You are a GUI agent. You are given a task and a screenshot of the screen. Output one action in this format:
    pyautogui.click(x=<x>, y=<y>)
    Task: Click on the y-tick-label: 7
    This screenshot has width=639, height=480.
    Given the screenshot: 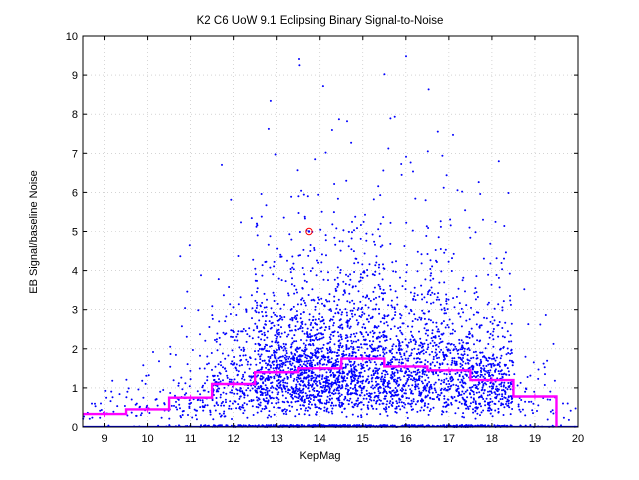 What is the action you would take?
    pyautogui.click(x=75, y=154)
    